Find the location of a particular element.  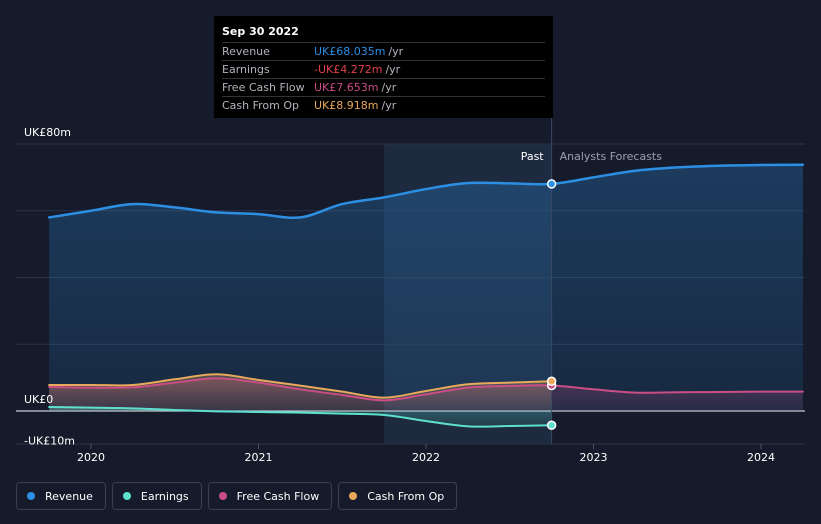

x-tick-label: 2020 is located at coordinates (91, 457).